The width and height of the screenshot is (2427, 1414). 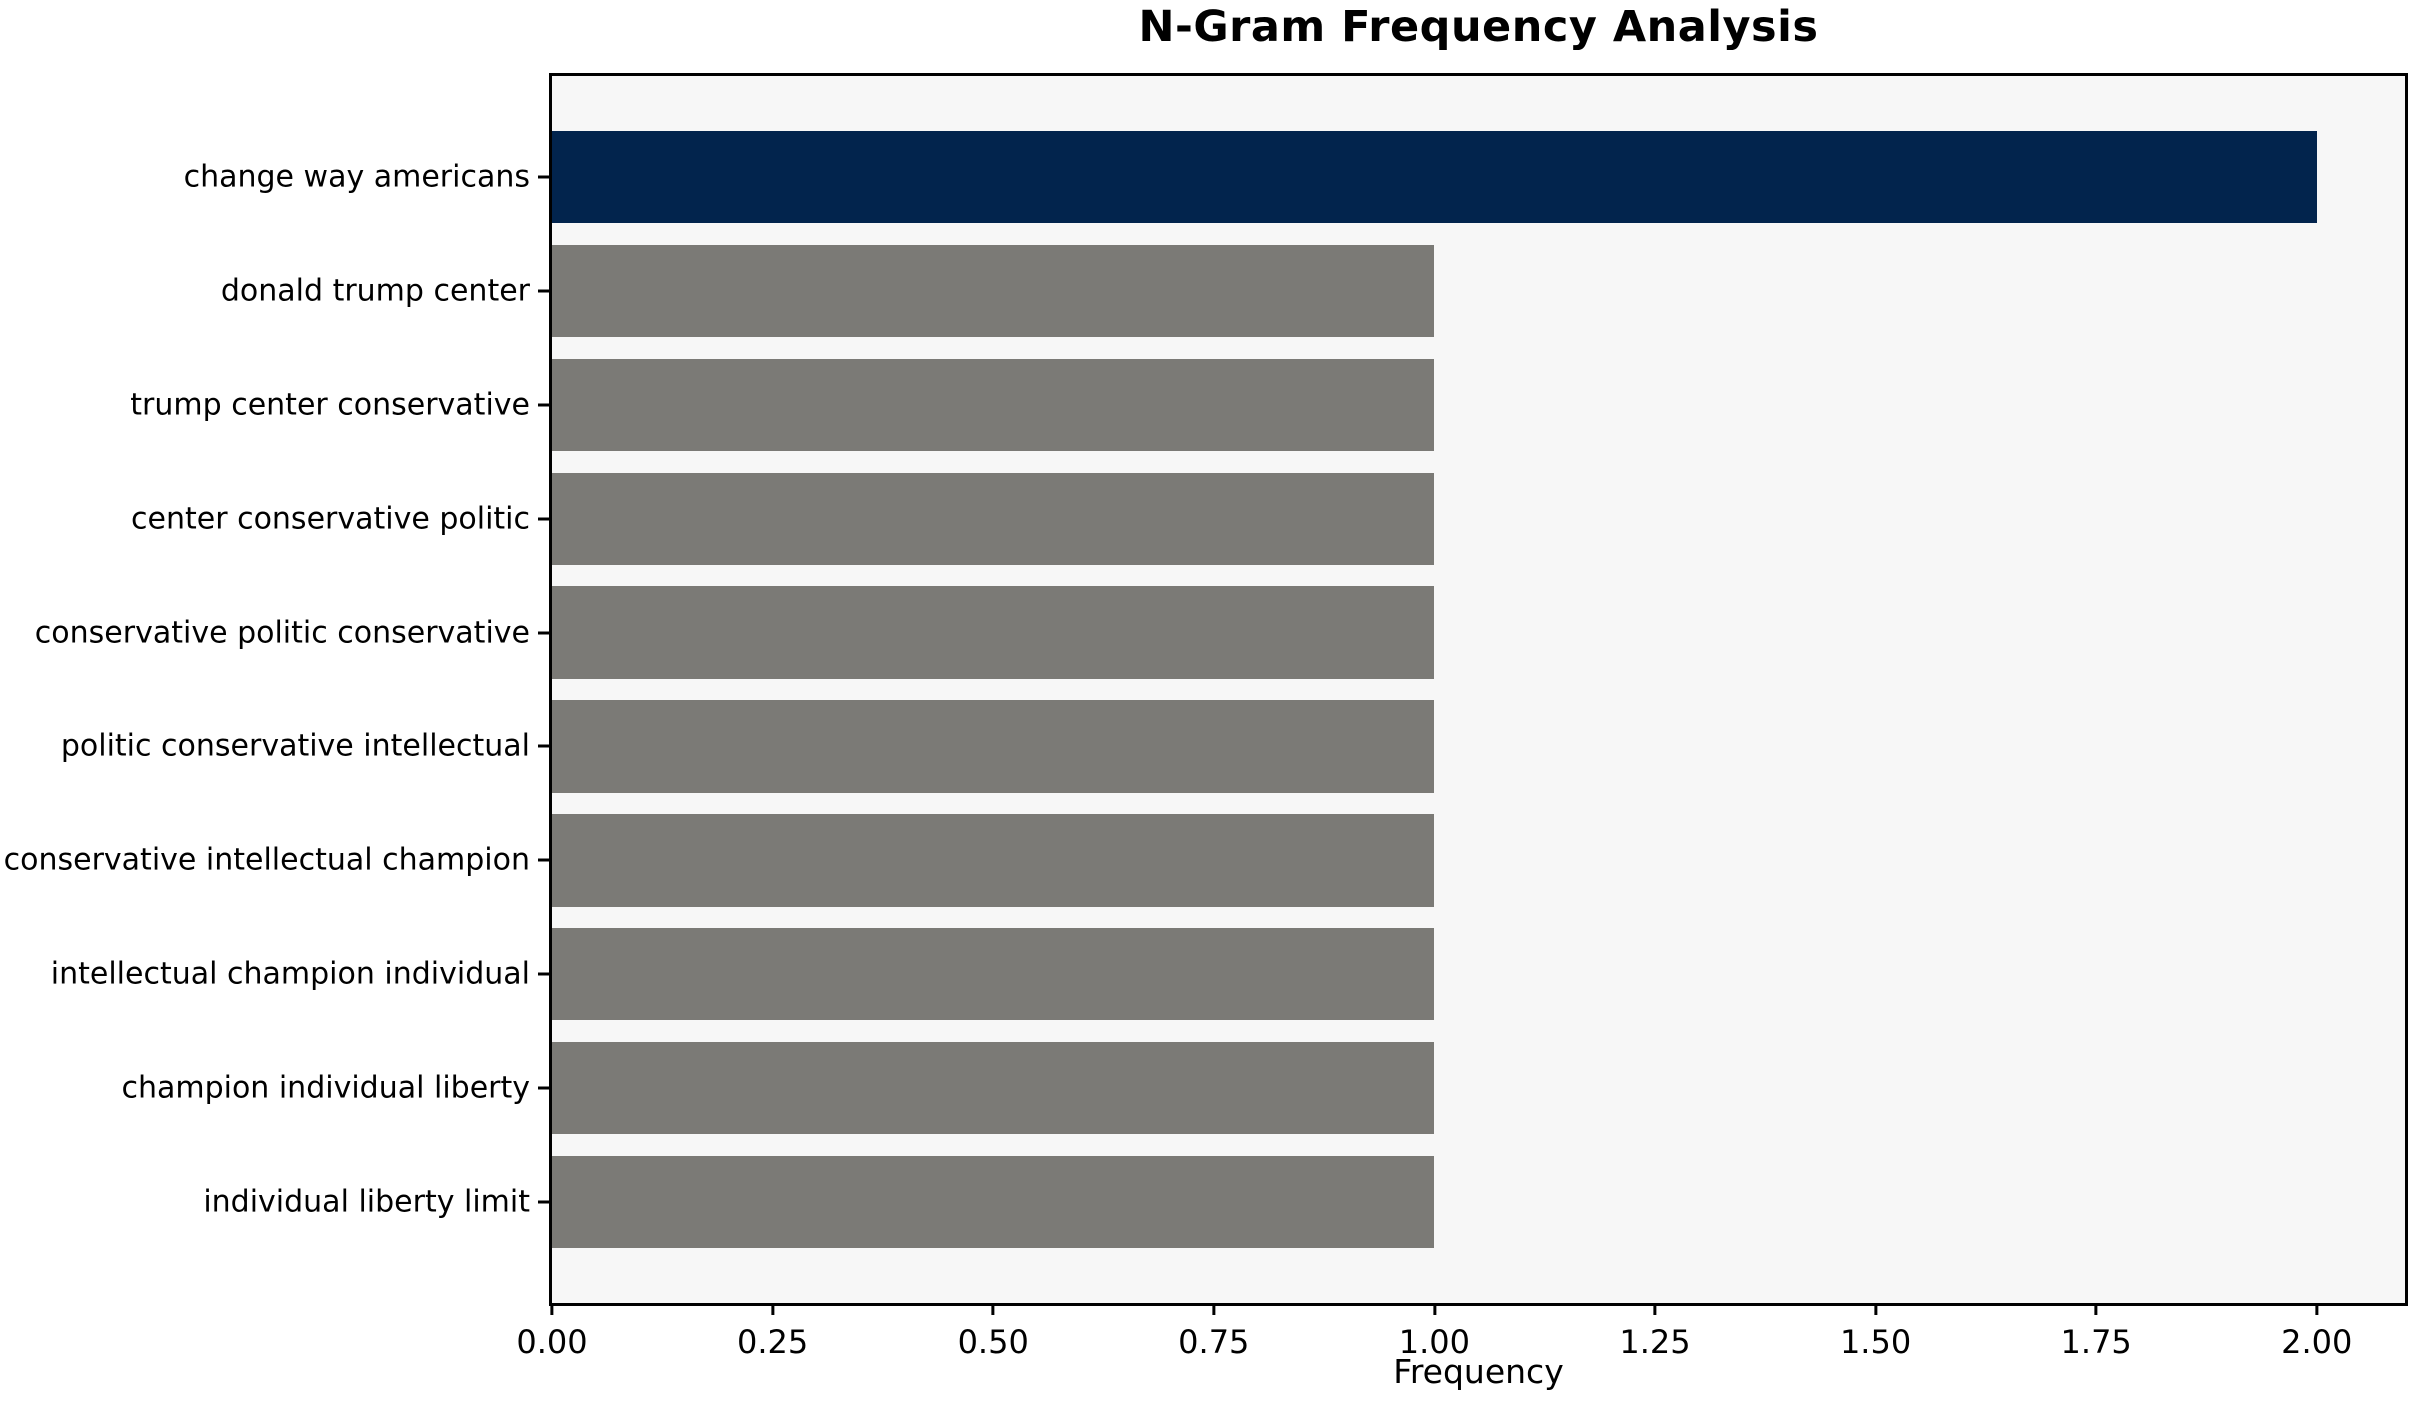 I want to click on y-tick-label: center conservative politic, so click(x=330, y=519).